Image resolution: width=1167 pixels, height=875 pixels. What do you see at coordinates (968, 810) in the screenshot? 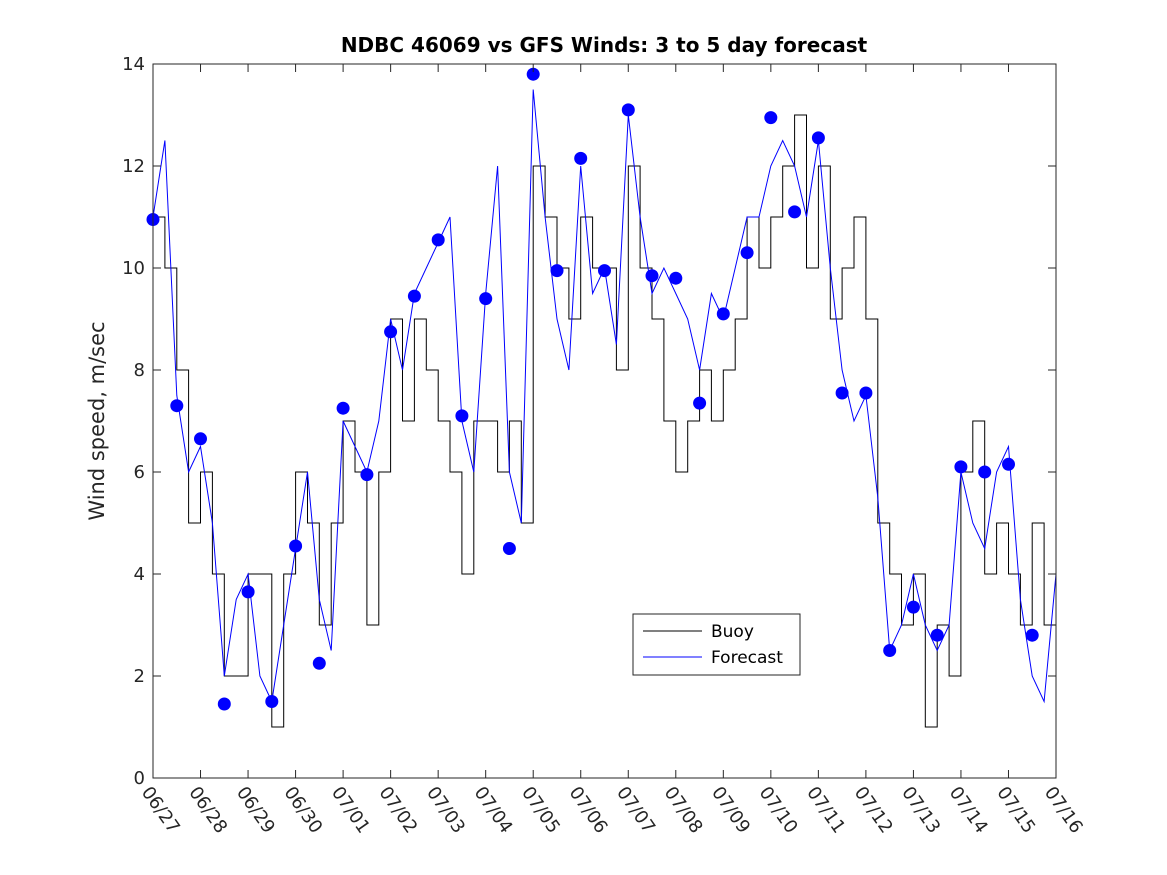
I see `x-tick-label: 07/14` at bounding box center [968, 810].